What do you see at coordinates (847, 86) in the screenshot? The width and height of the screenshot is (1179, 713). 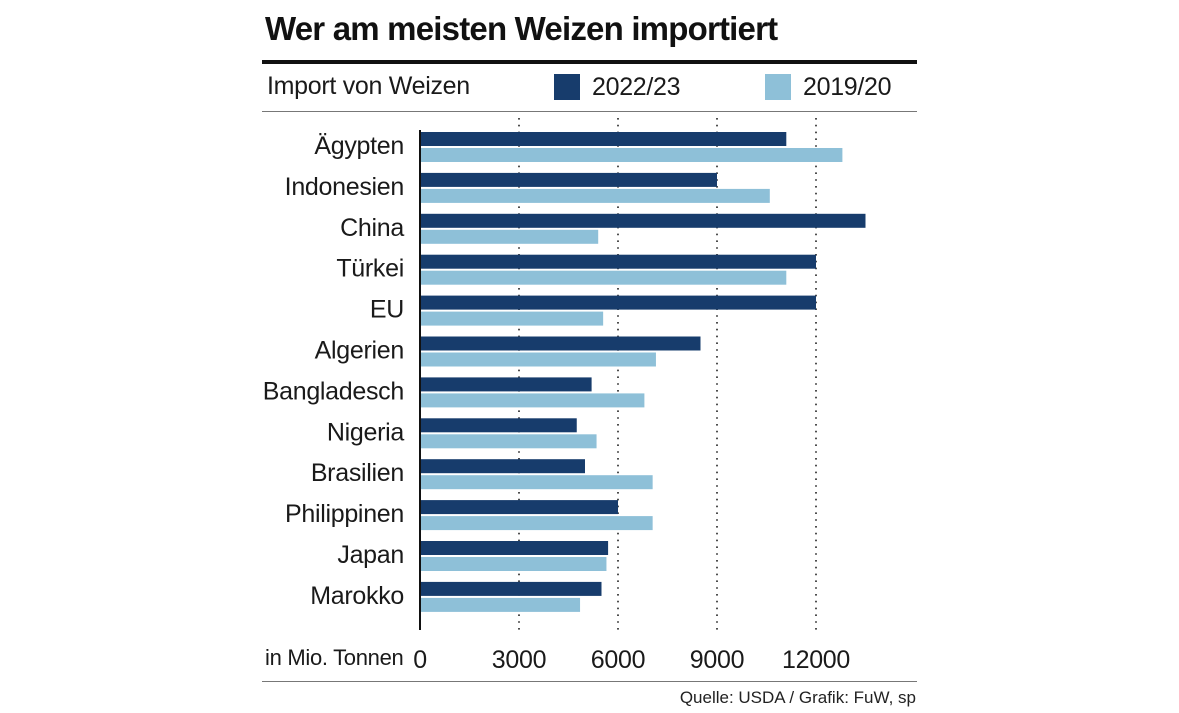 I see `legend-label-2019-20: 2019/20` at bounding box center [847, 86].